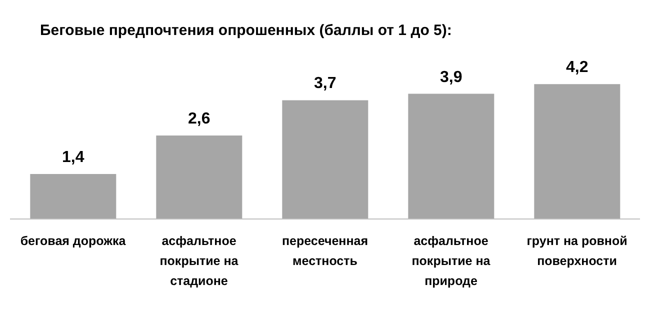 This screenshot has height=315, width=650. What do you see at coordinates (452, 261) in the screenshot?
I see `x-tick-label: асфальтное покрытие на природе` at bounding box center [452, 261].